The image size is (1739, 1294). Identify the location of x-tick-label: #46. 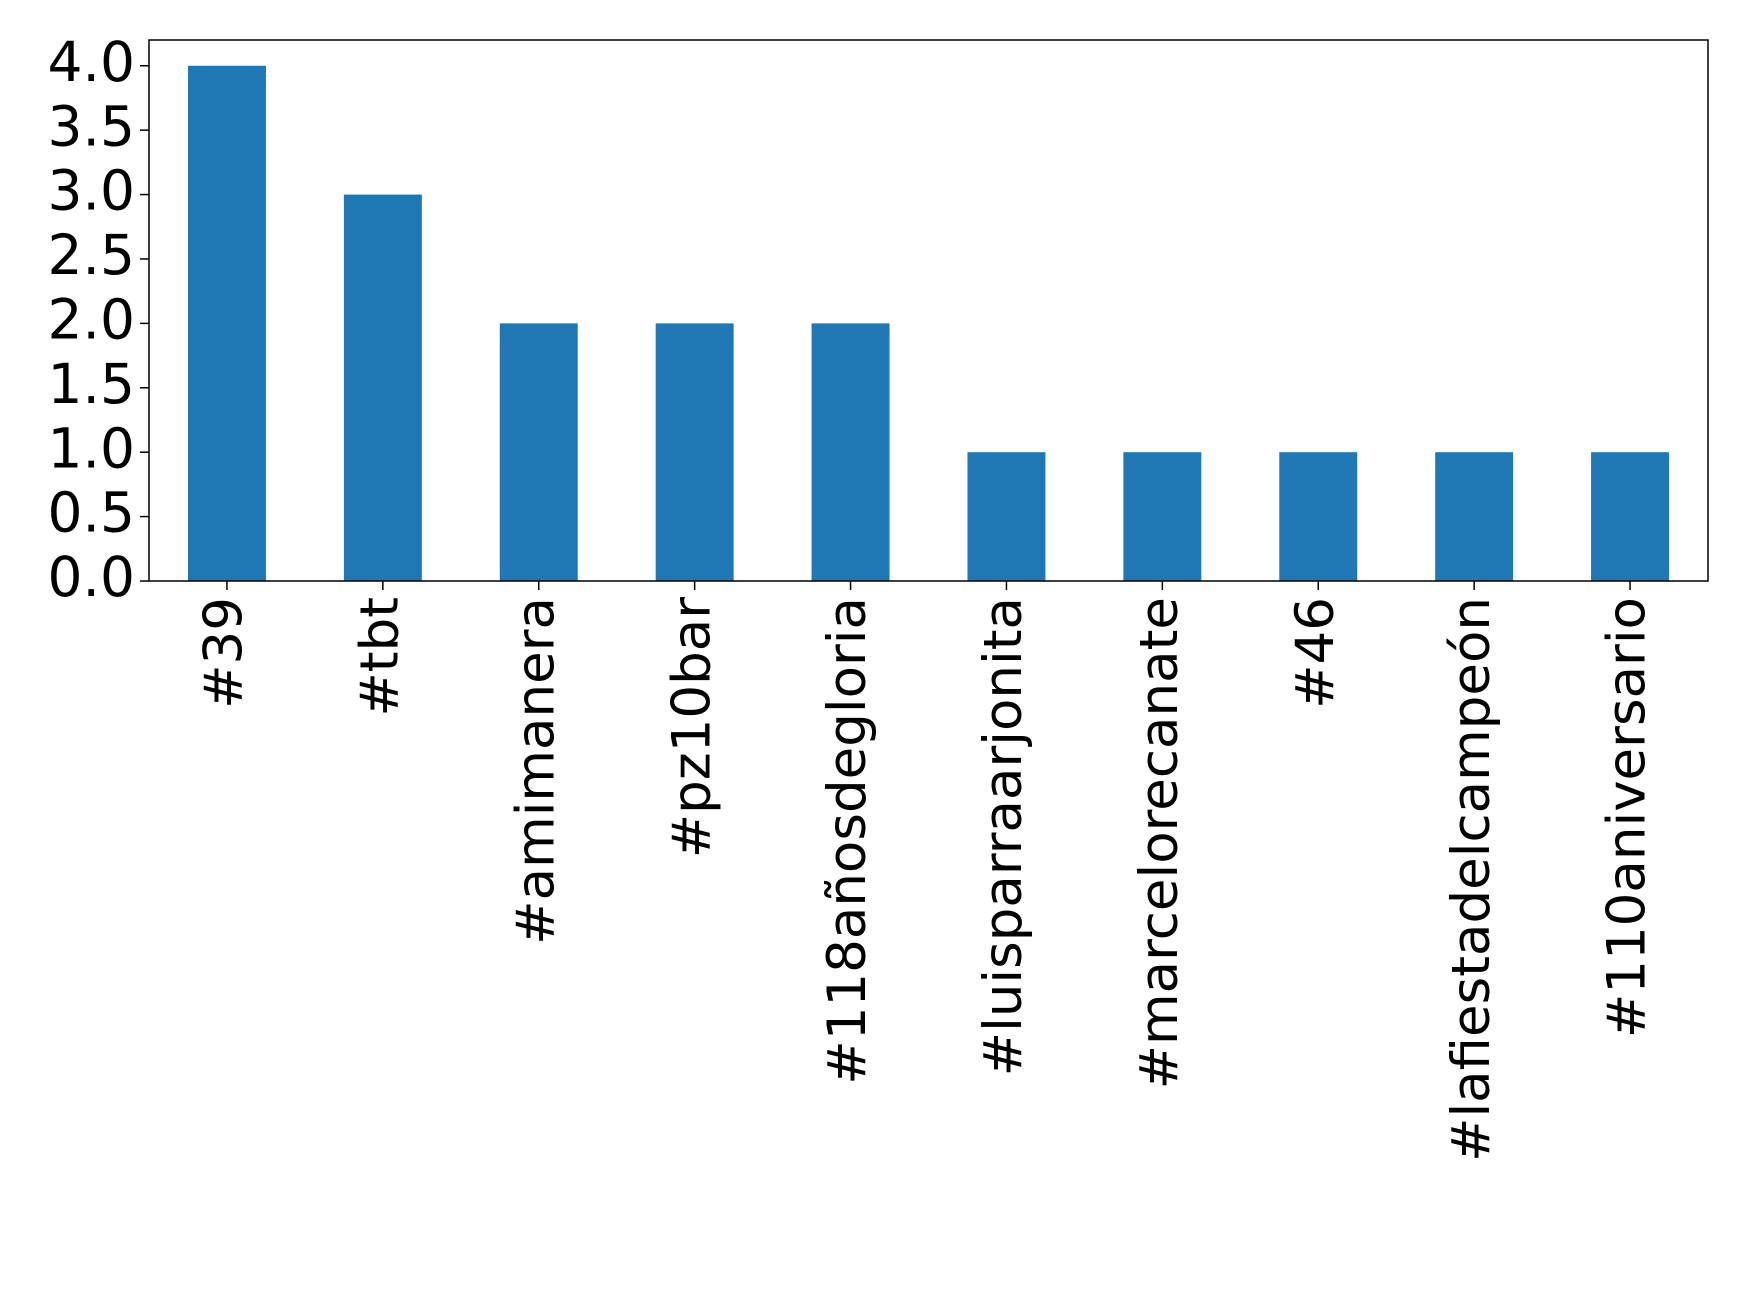
(1315, 653).